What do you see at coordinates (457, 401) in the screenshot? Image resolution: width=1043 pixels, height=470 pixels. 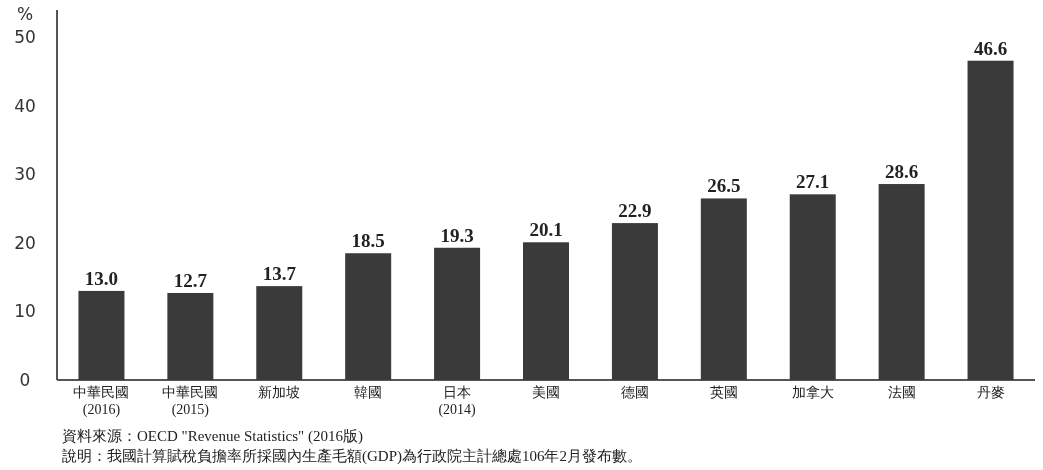 I see `x-tick-label: 日本 (2014)` at bounding box center [457, 401].